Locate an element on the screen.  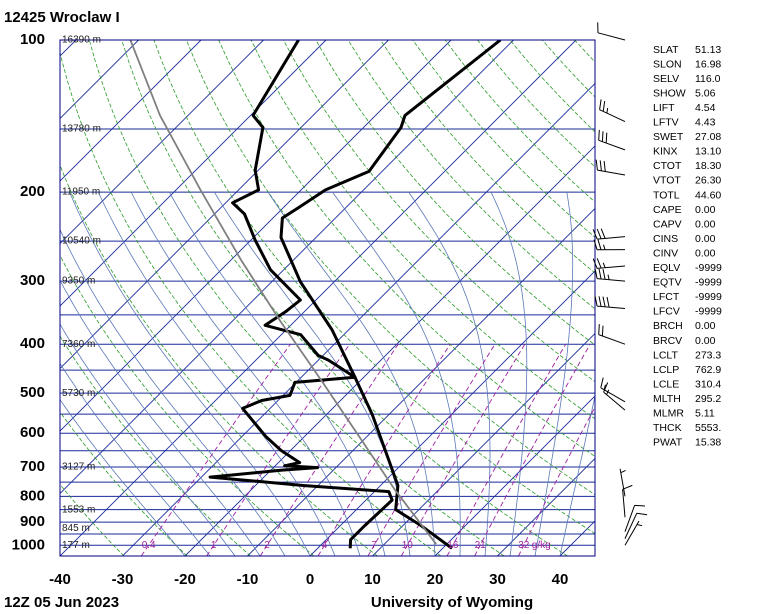
index-label: BRCV is located at coordinates (667, 341).